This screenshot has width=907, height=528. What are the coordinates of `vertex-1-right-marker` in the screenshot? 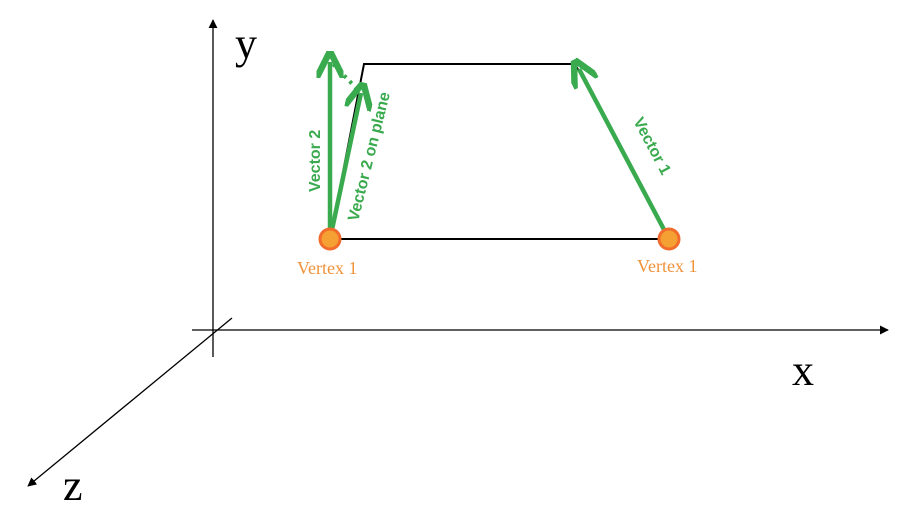 It's located at (669, 239).